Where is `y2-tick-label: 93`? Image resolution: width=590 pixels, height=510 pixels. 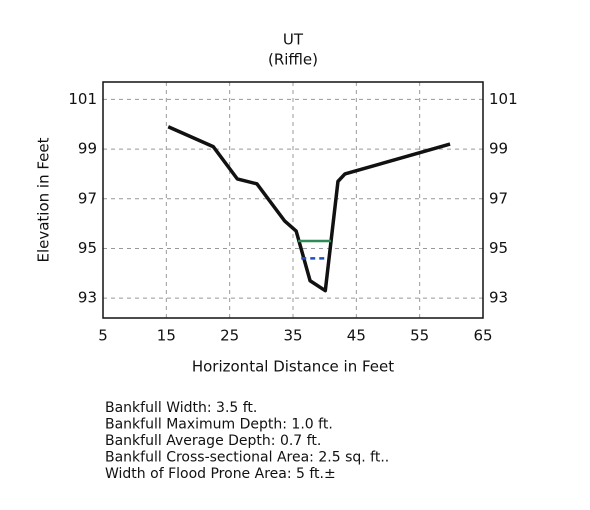 y2-tick-label: 93 is located at coordinates (498, 298).